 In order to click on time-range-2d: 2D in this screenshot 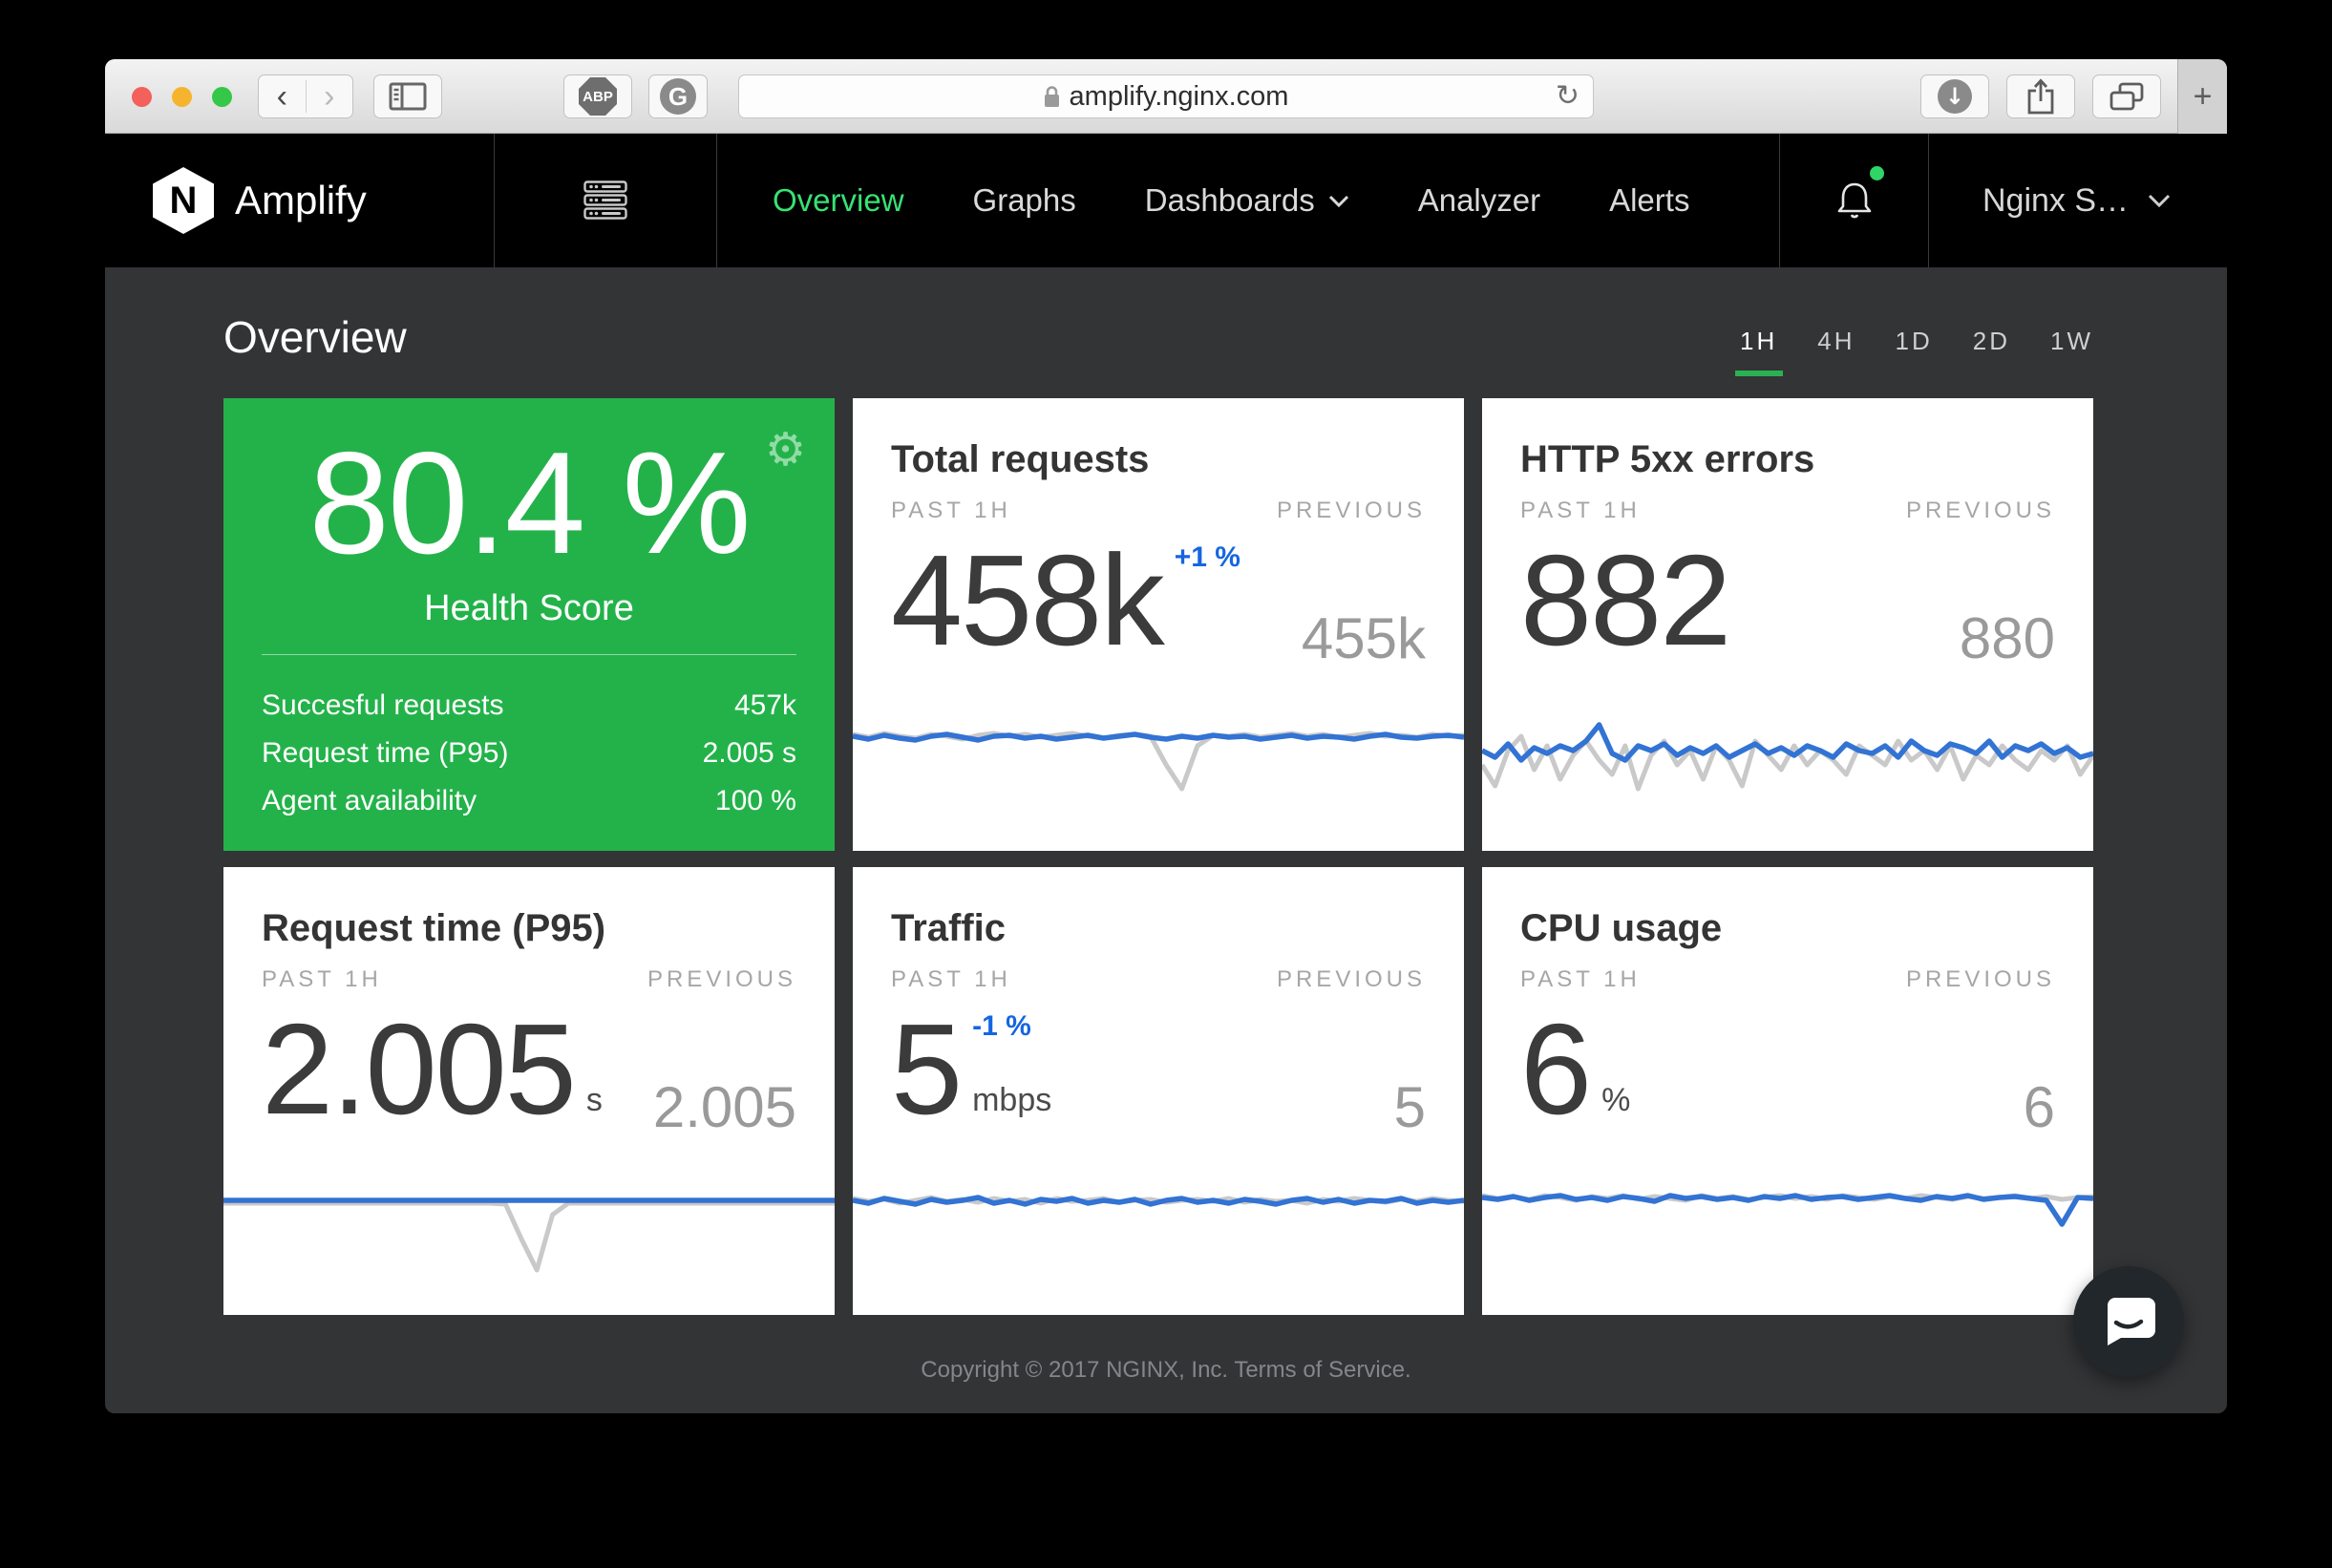, I will do `click(1991, 341)`.